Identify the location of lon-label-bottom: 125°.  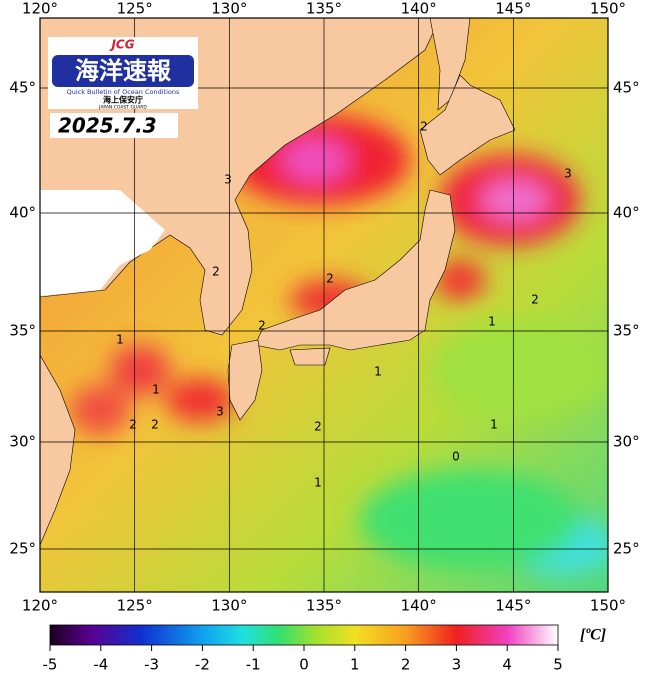
(135, 606).